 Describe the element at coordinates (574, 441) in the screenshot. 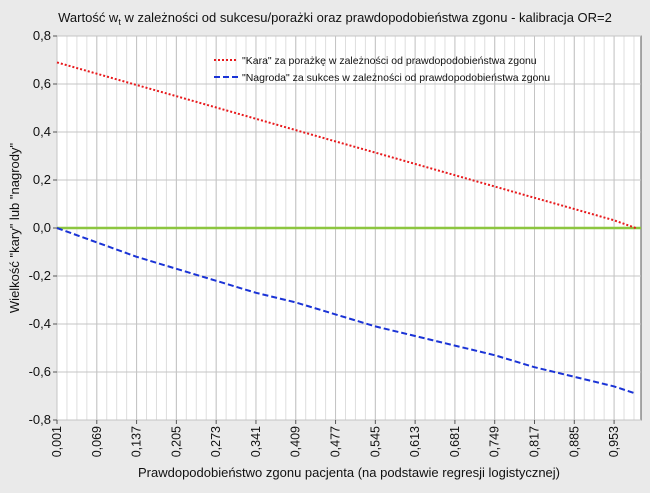

I see `x-tick-label-13: 0,885` at that location.